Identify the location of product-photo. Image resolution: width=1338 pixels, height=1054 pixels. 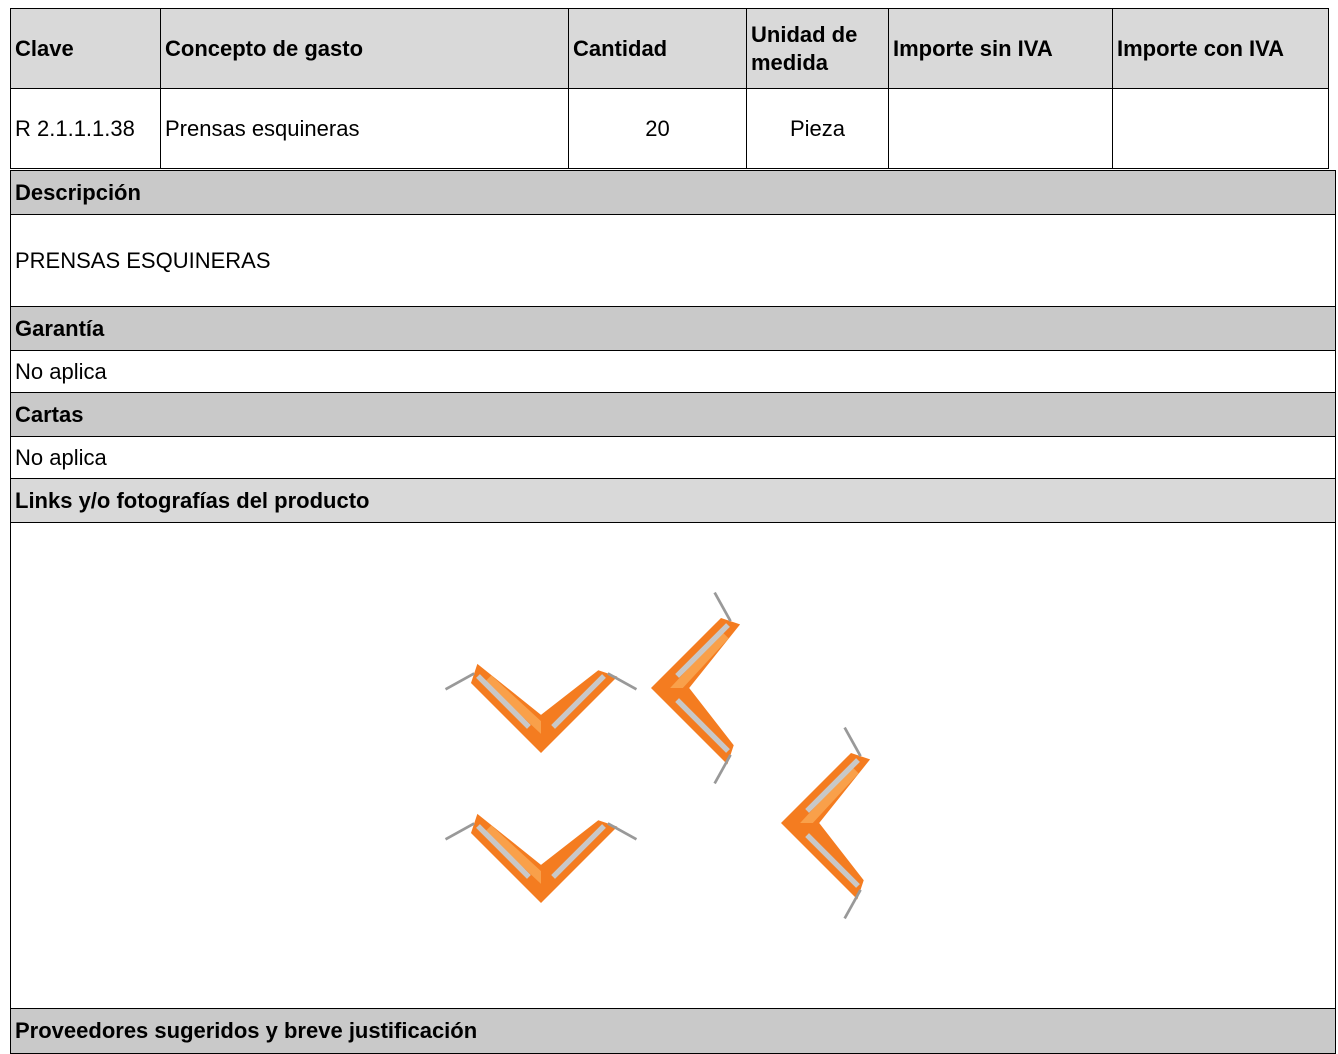
(693, 764).